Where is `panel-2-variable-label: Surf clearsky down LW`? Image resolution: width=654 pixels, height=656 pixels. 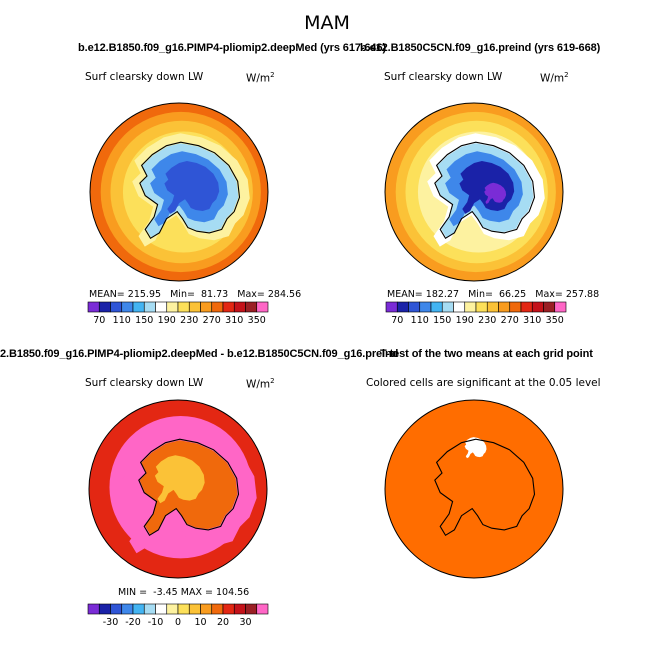
panel-2-variable-label: Surf clearsky down LW is located at coordinates (443, 77).